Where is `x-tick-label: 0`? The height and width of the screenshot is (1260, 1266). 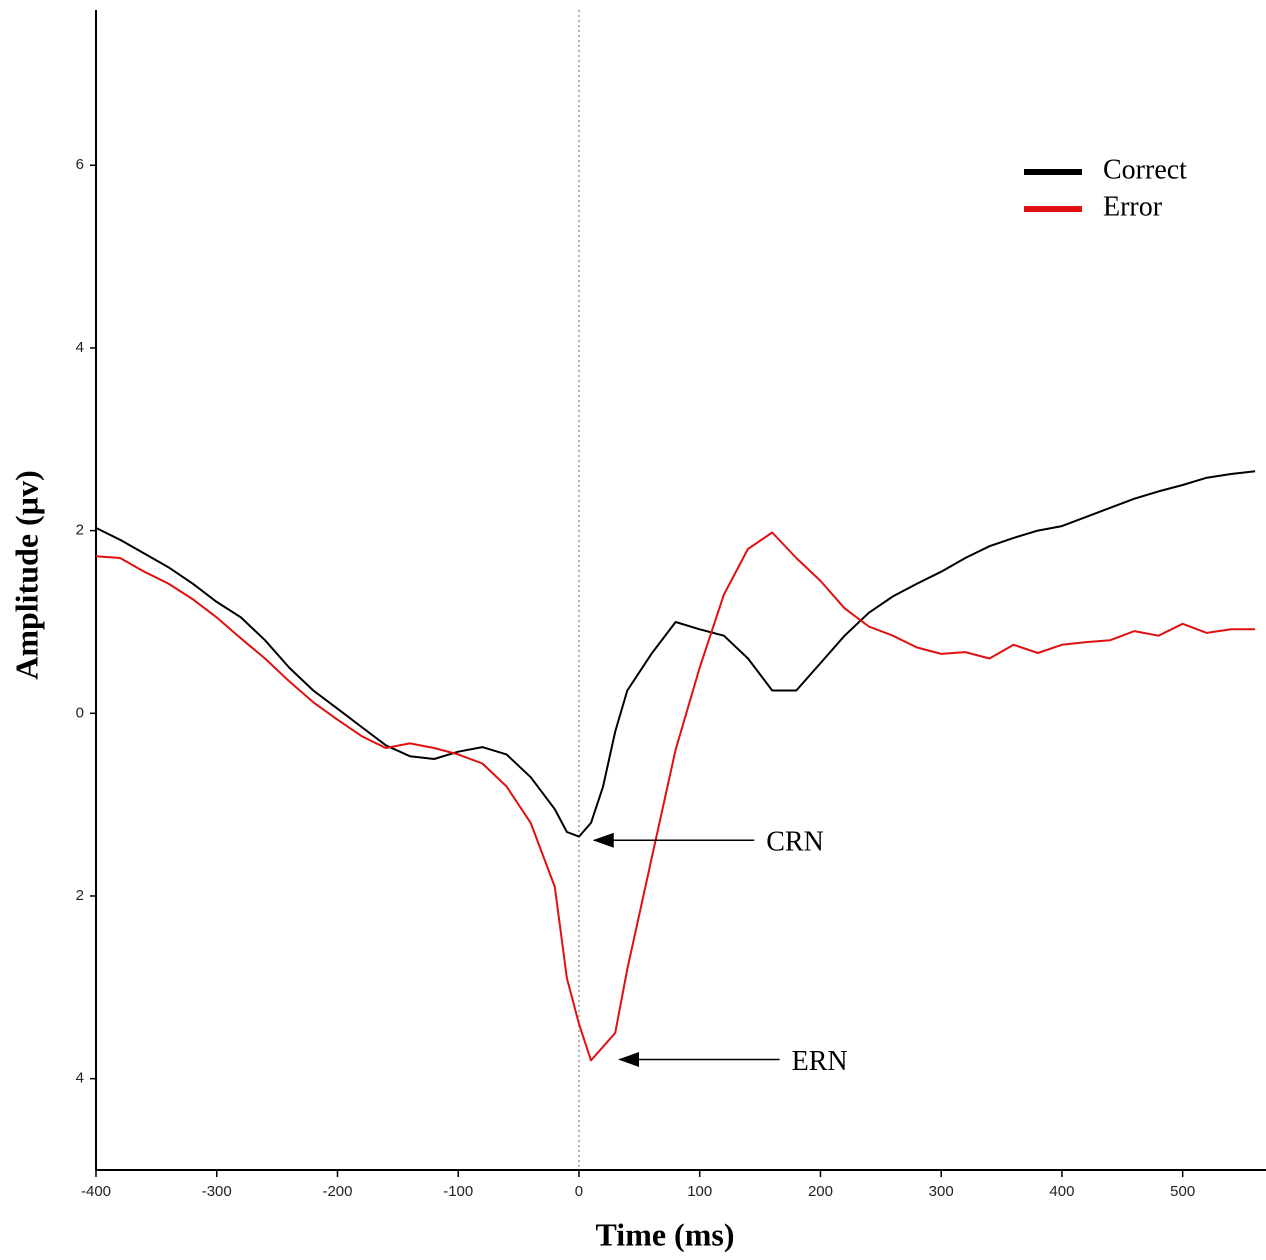 x-tick-label: 0 is located at coordinates (579, 1191).